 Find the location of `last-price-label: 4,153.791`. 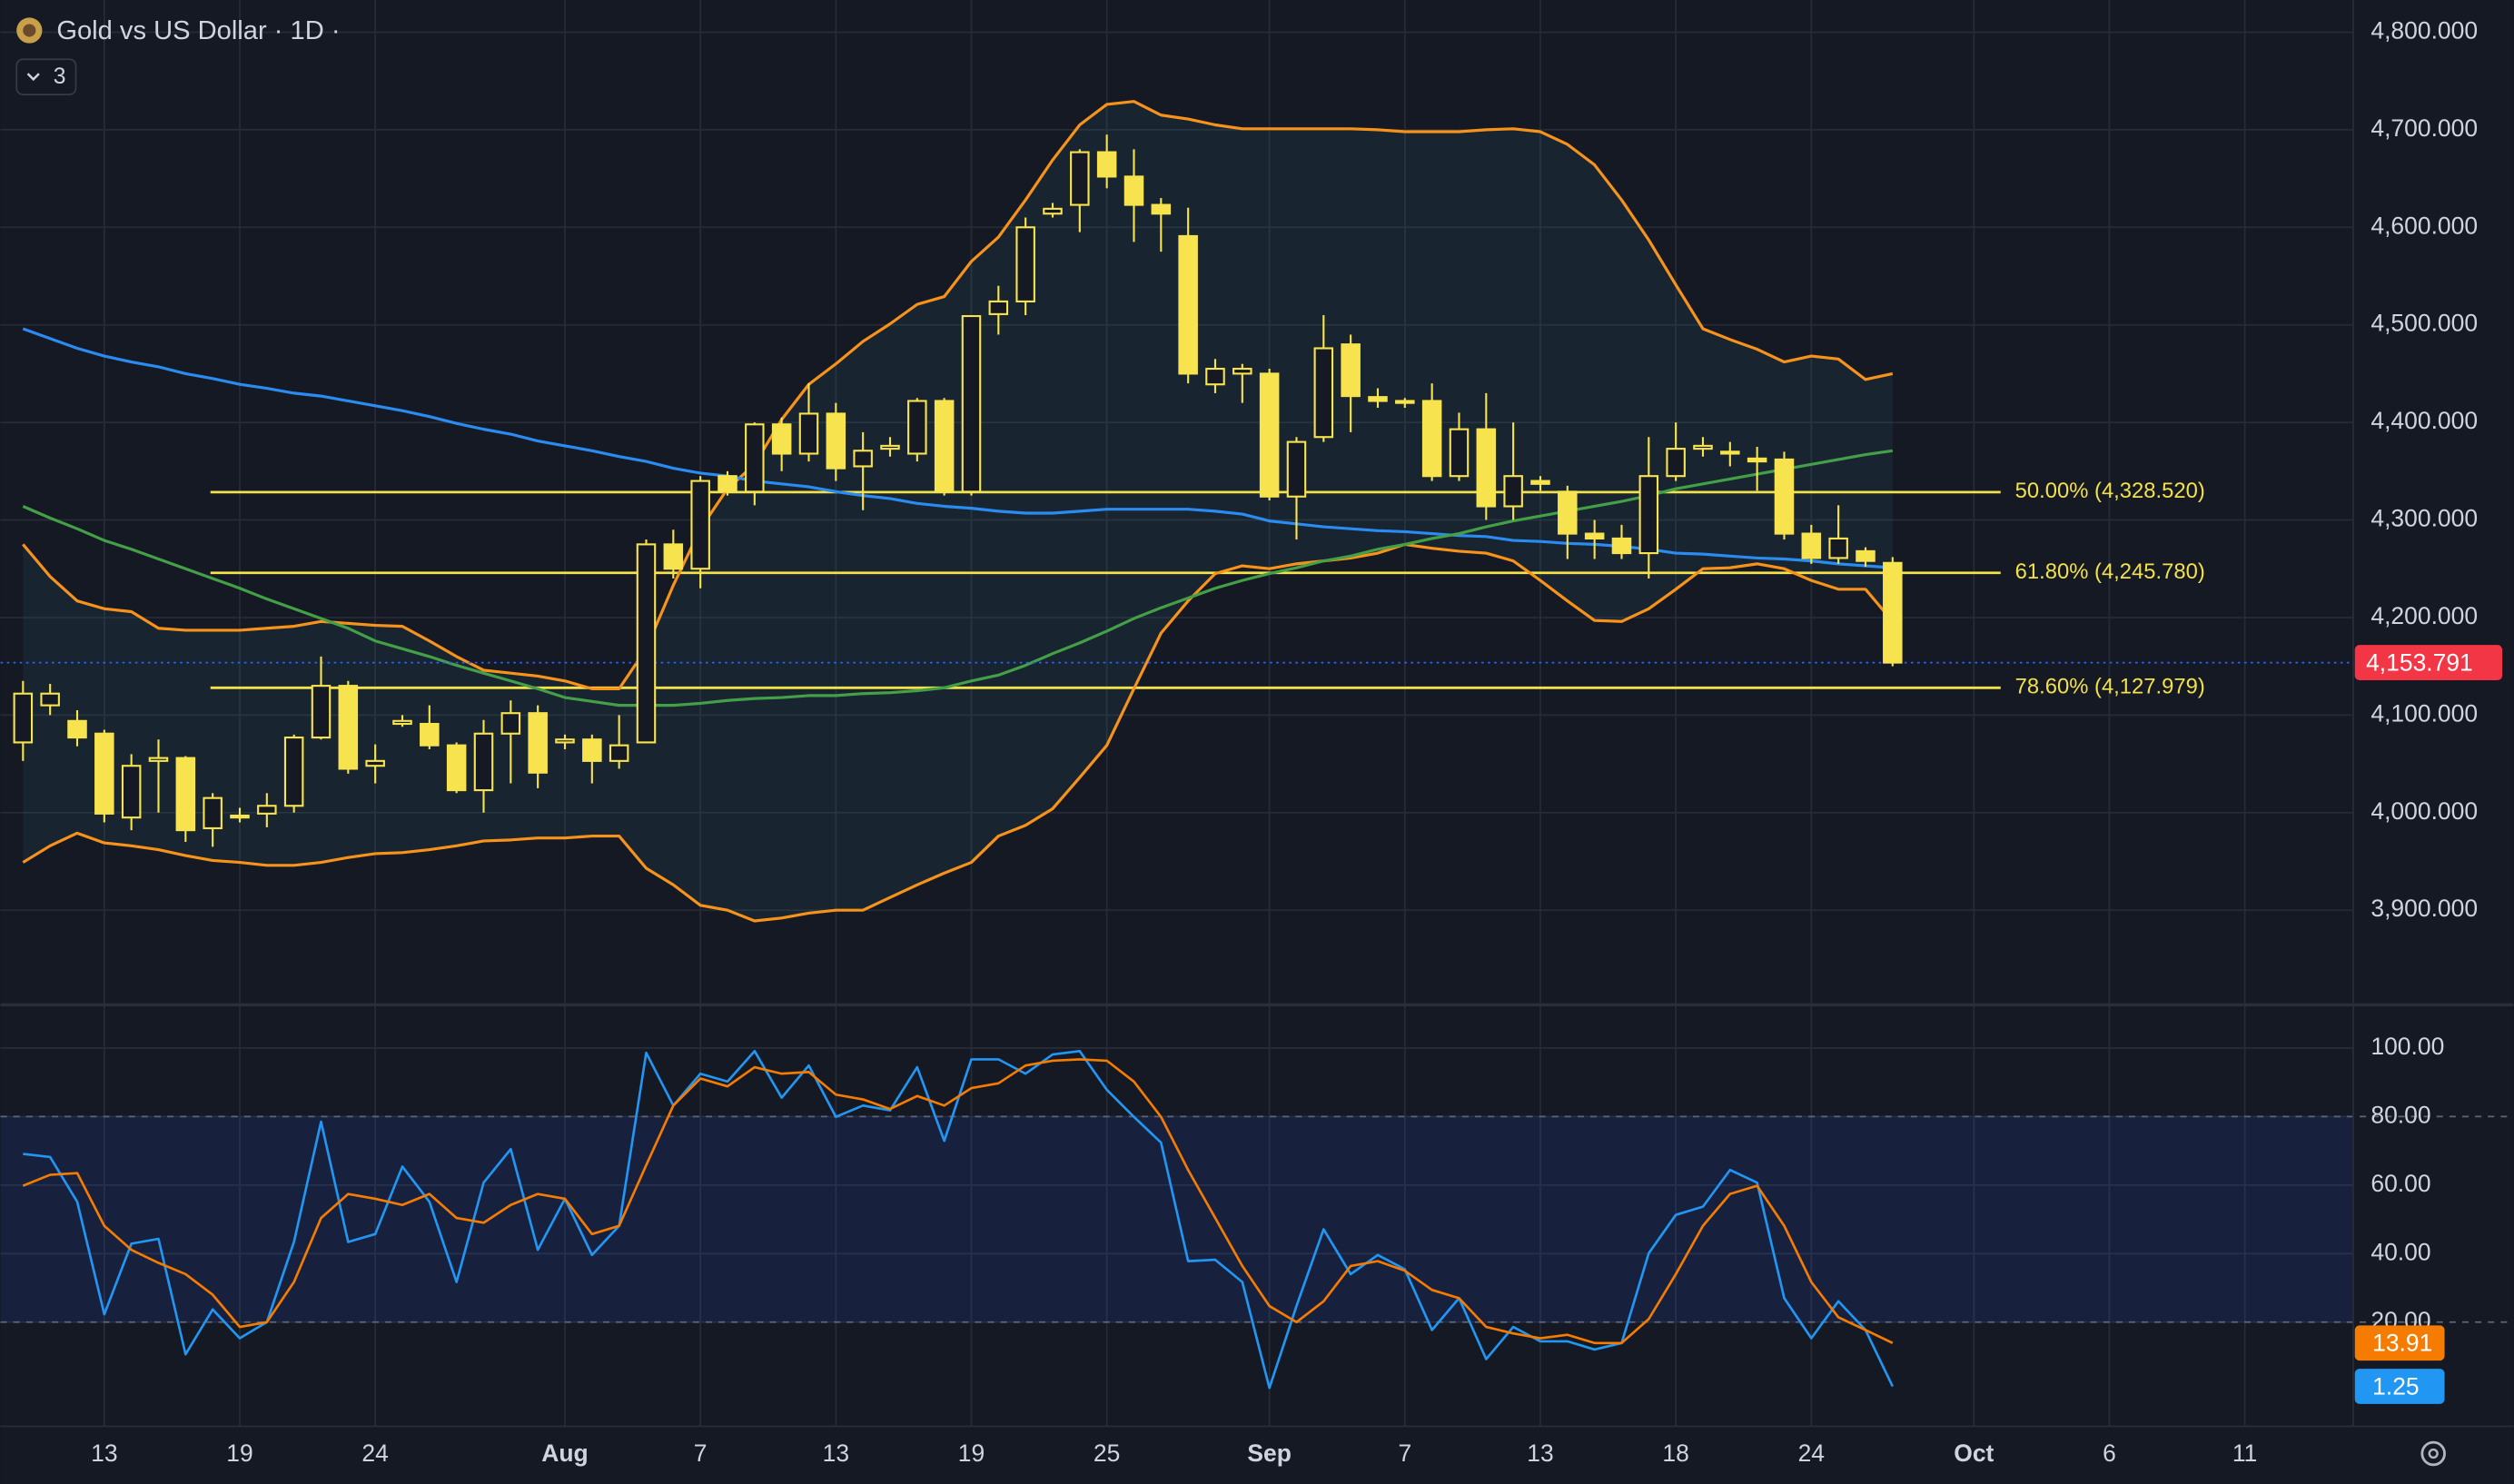

last-price-label: 4,153.791 is located at coordinates (2419, 662).